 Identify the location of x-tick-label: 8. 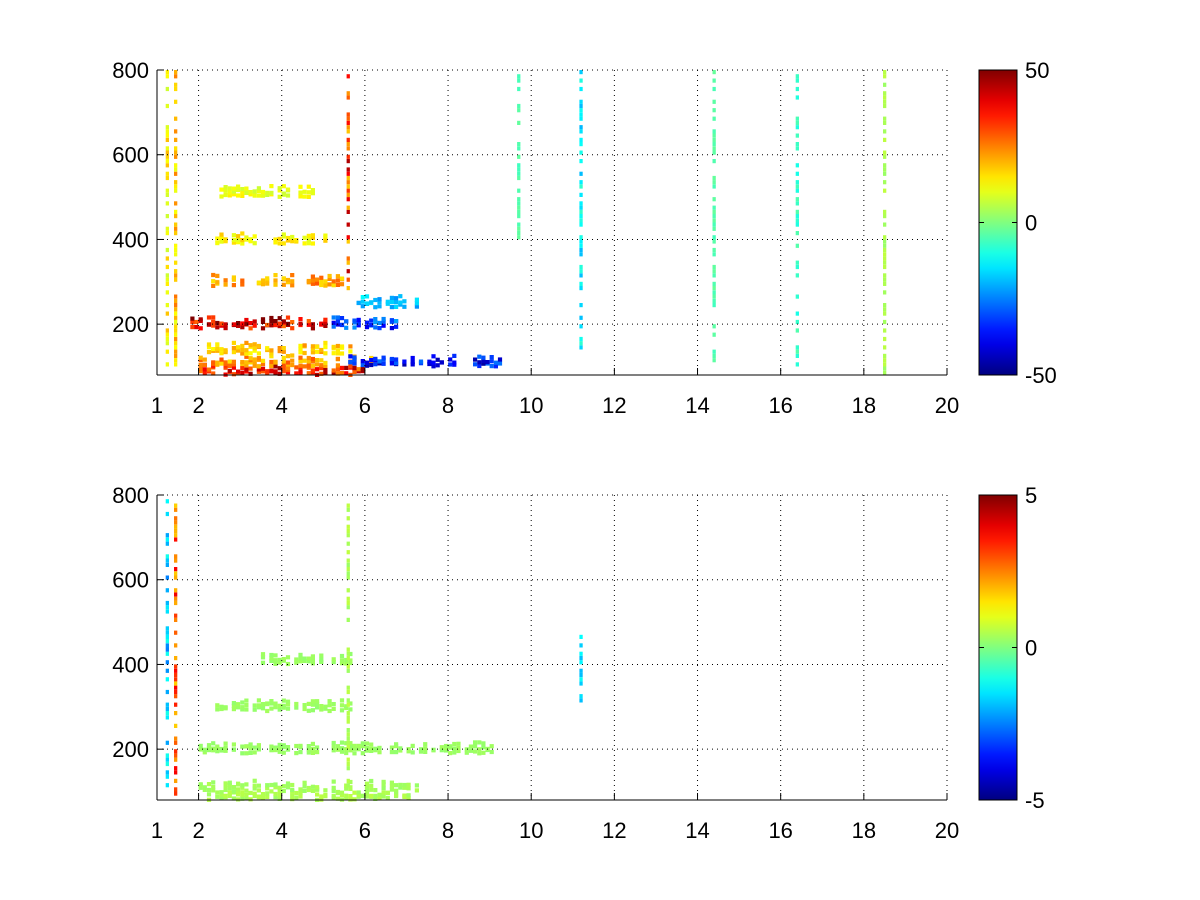
(448, 830).